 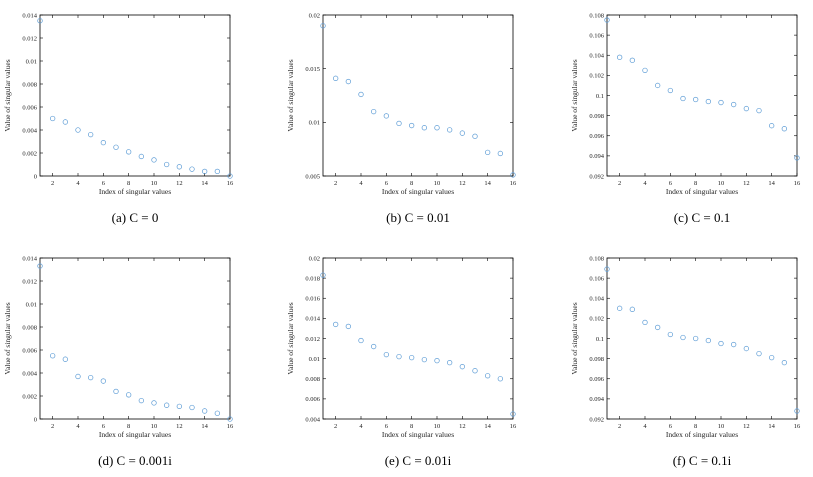 I want to click on y-tick-label: 0.004, so click(x=29, y=373).